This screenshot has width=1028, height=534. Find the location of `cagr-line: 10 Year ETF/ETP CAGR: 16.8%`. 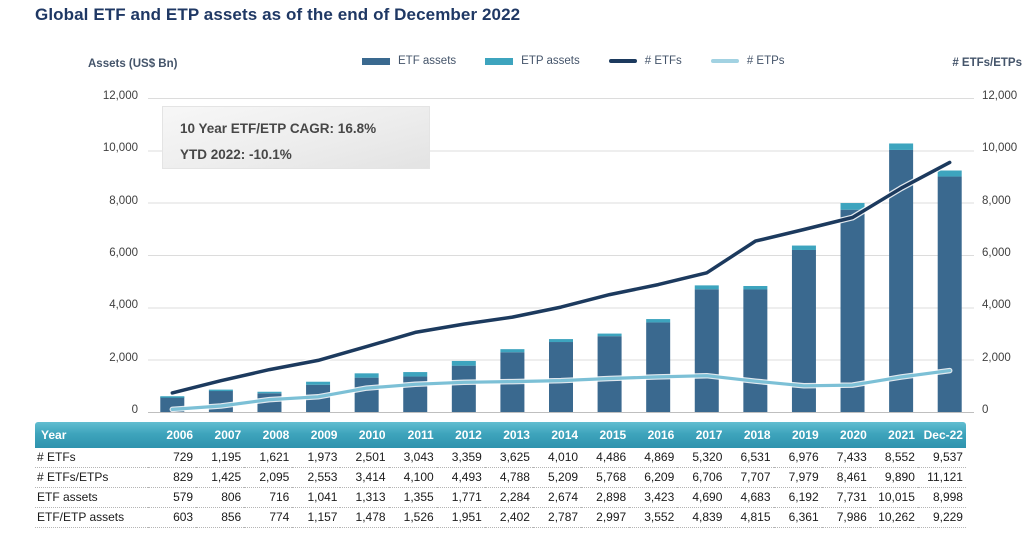

cagr-line: 10 Year ETF/ETP CAGR: 16.8% is located at coordinates (278, 128).